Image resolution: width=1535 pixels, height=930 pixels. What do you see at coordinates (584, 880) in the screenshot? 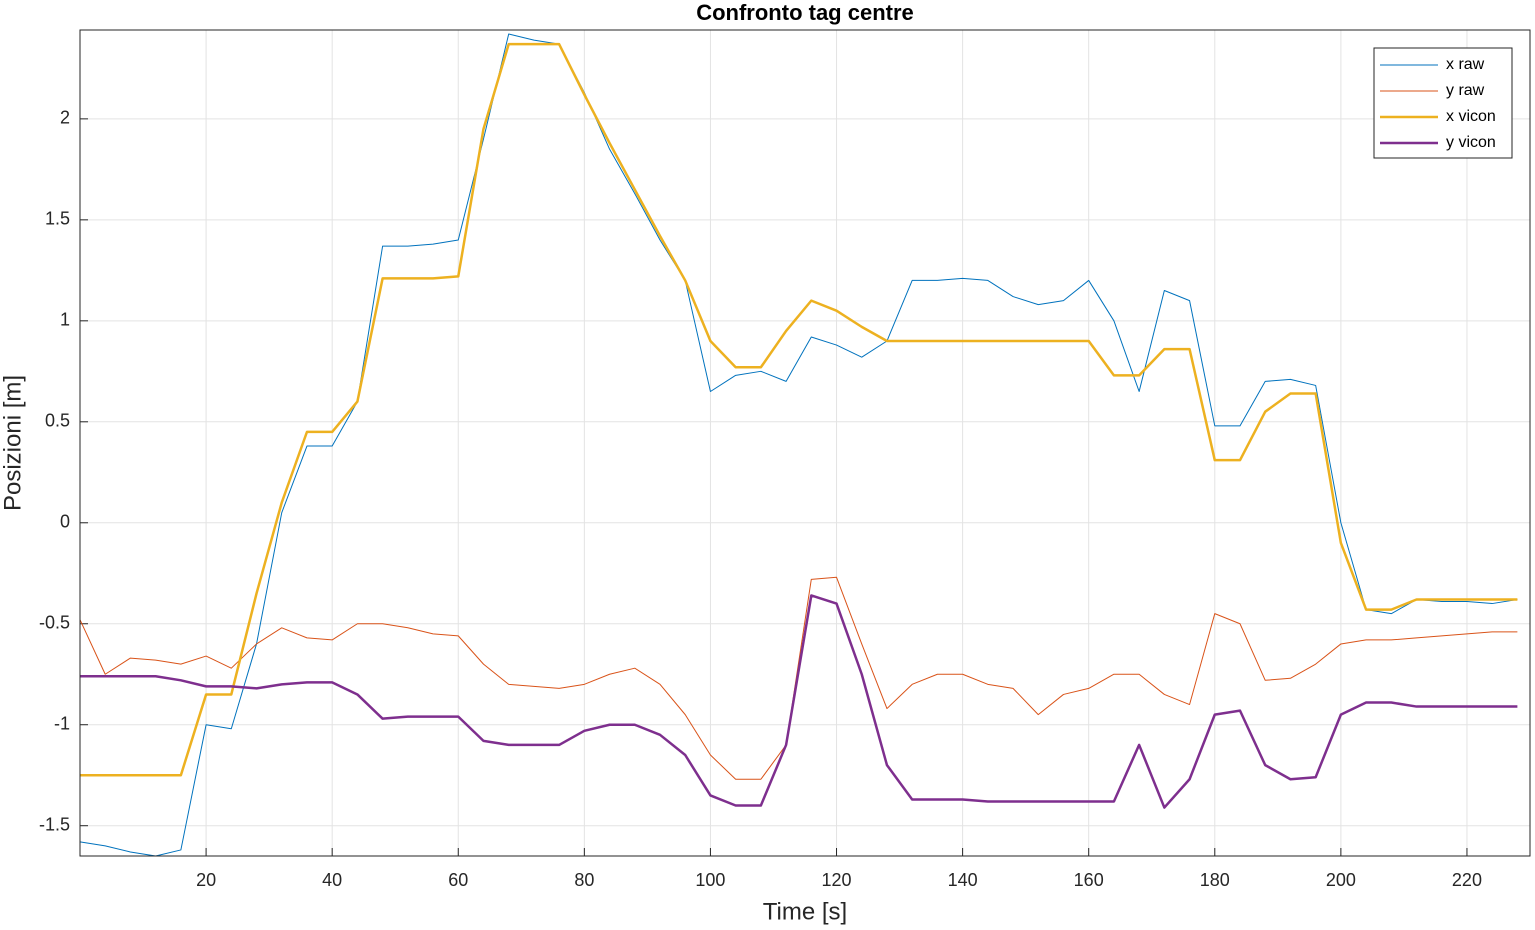
I see `x-tick-label: 80` at bounding box center [584, 880].